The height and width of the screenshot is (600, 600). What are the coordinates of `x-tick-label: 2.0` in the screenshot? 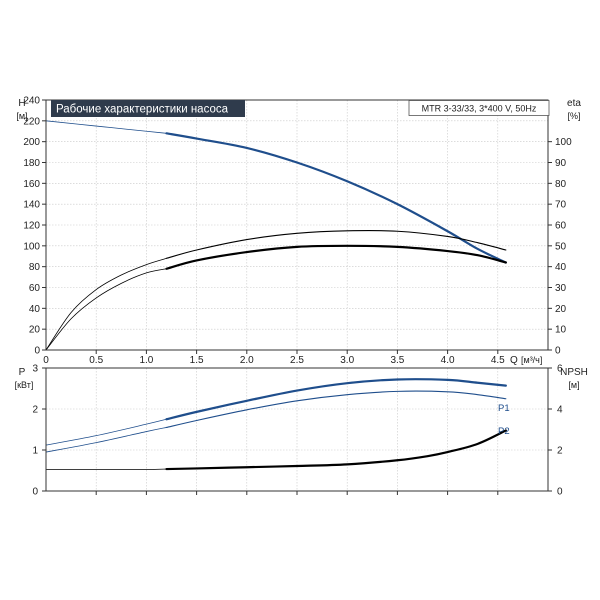 It's located at (247, 360).